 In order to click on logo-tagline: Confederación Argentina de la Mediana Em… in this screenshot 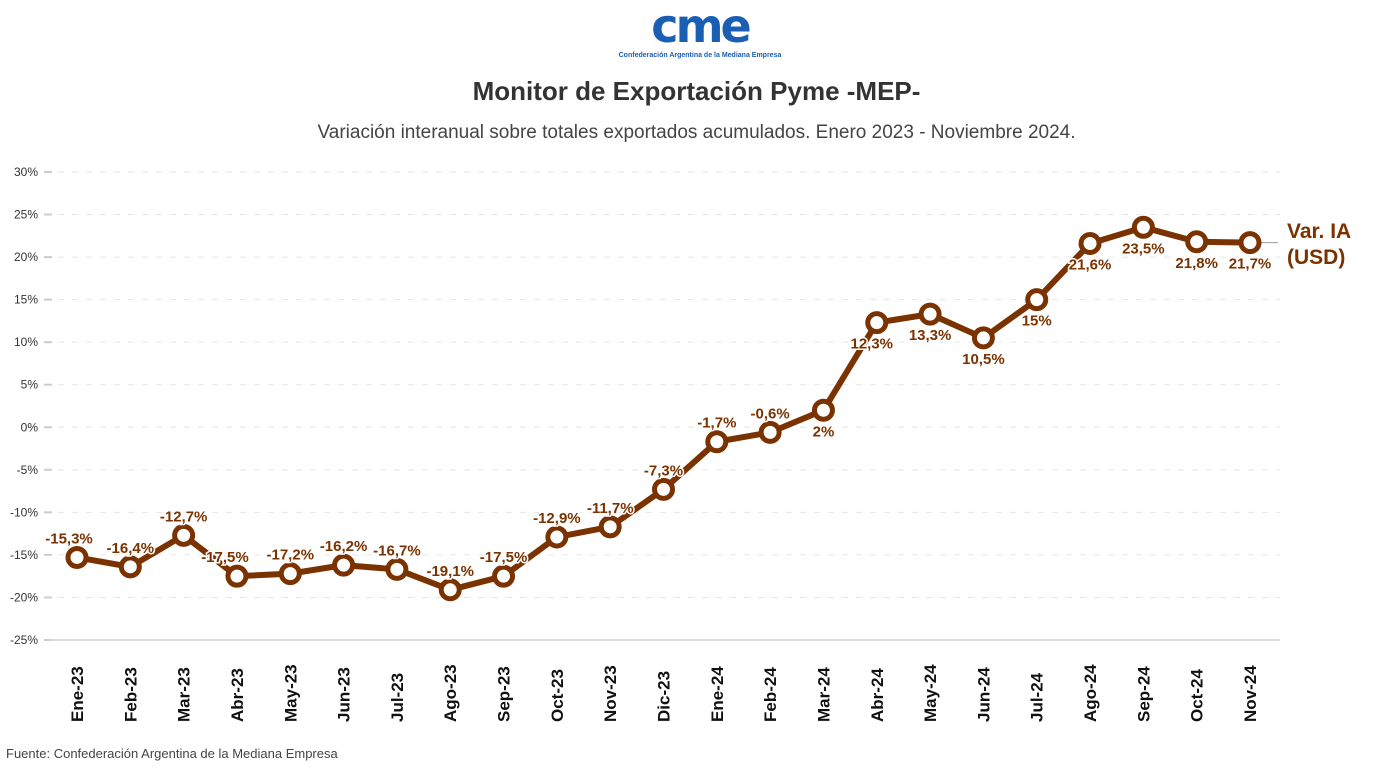, I will do `click(700, 55)`.